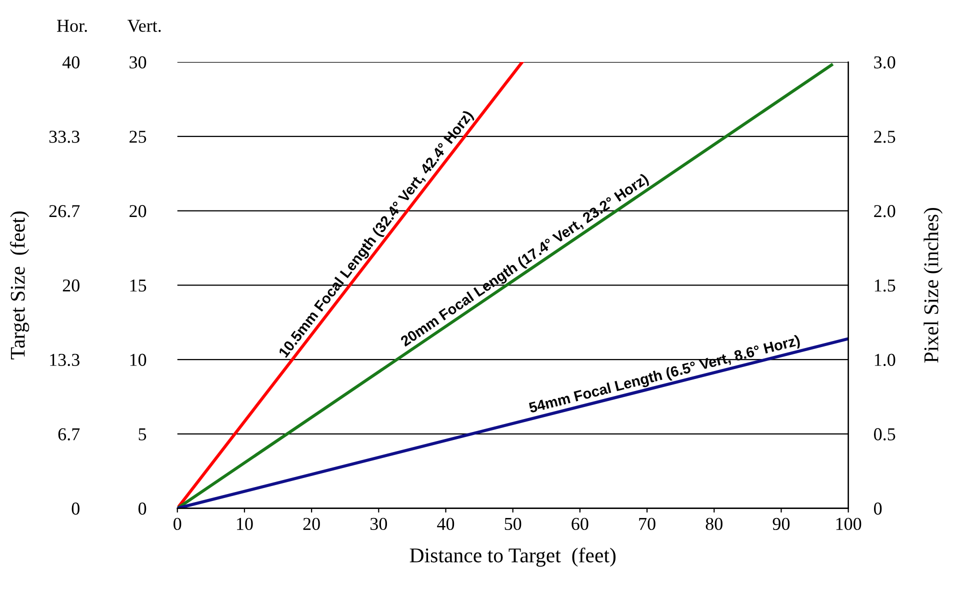 The height and width of the screenshot is (608, 964). Describe the element at coordinates (647, 524) in the screenshot. I see `x-tick-label: 70` at that location.